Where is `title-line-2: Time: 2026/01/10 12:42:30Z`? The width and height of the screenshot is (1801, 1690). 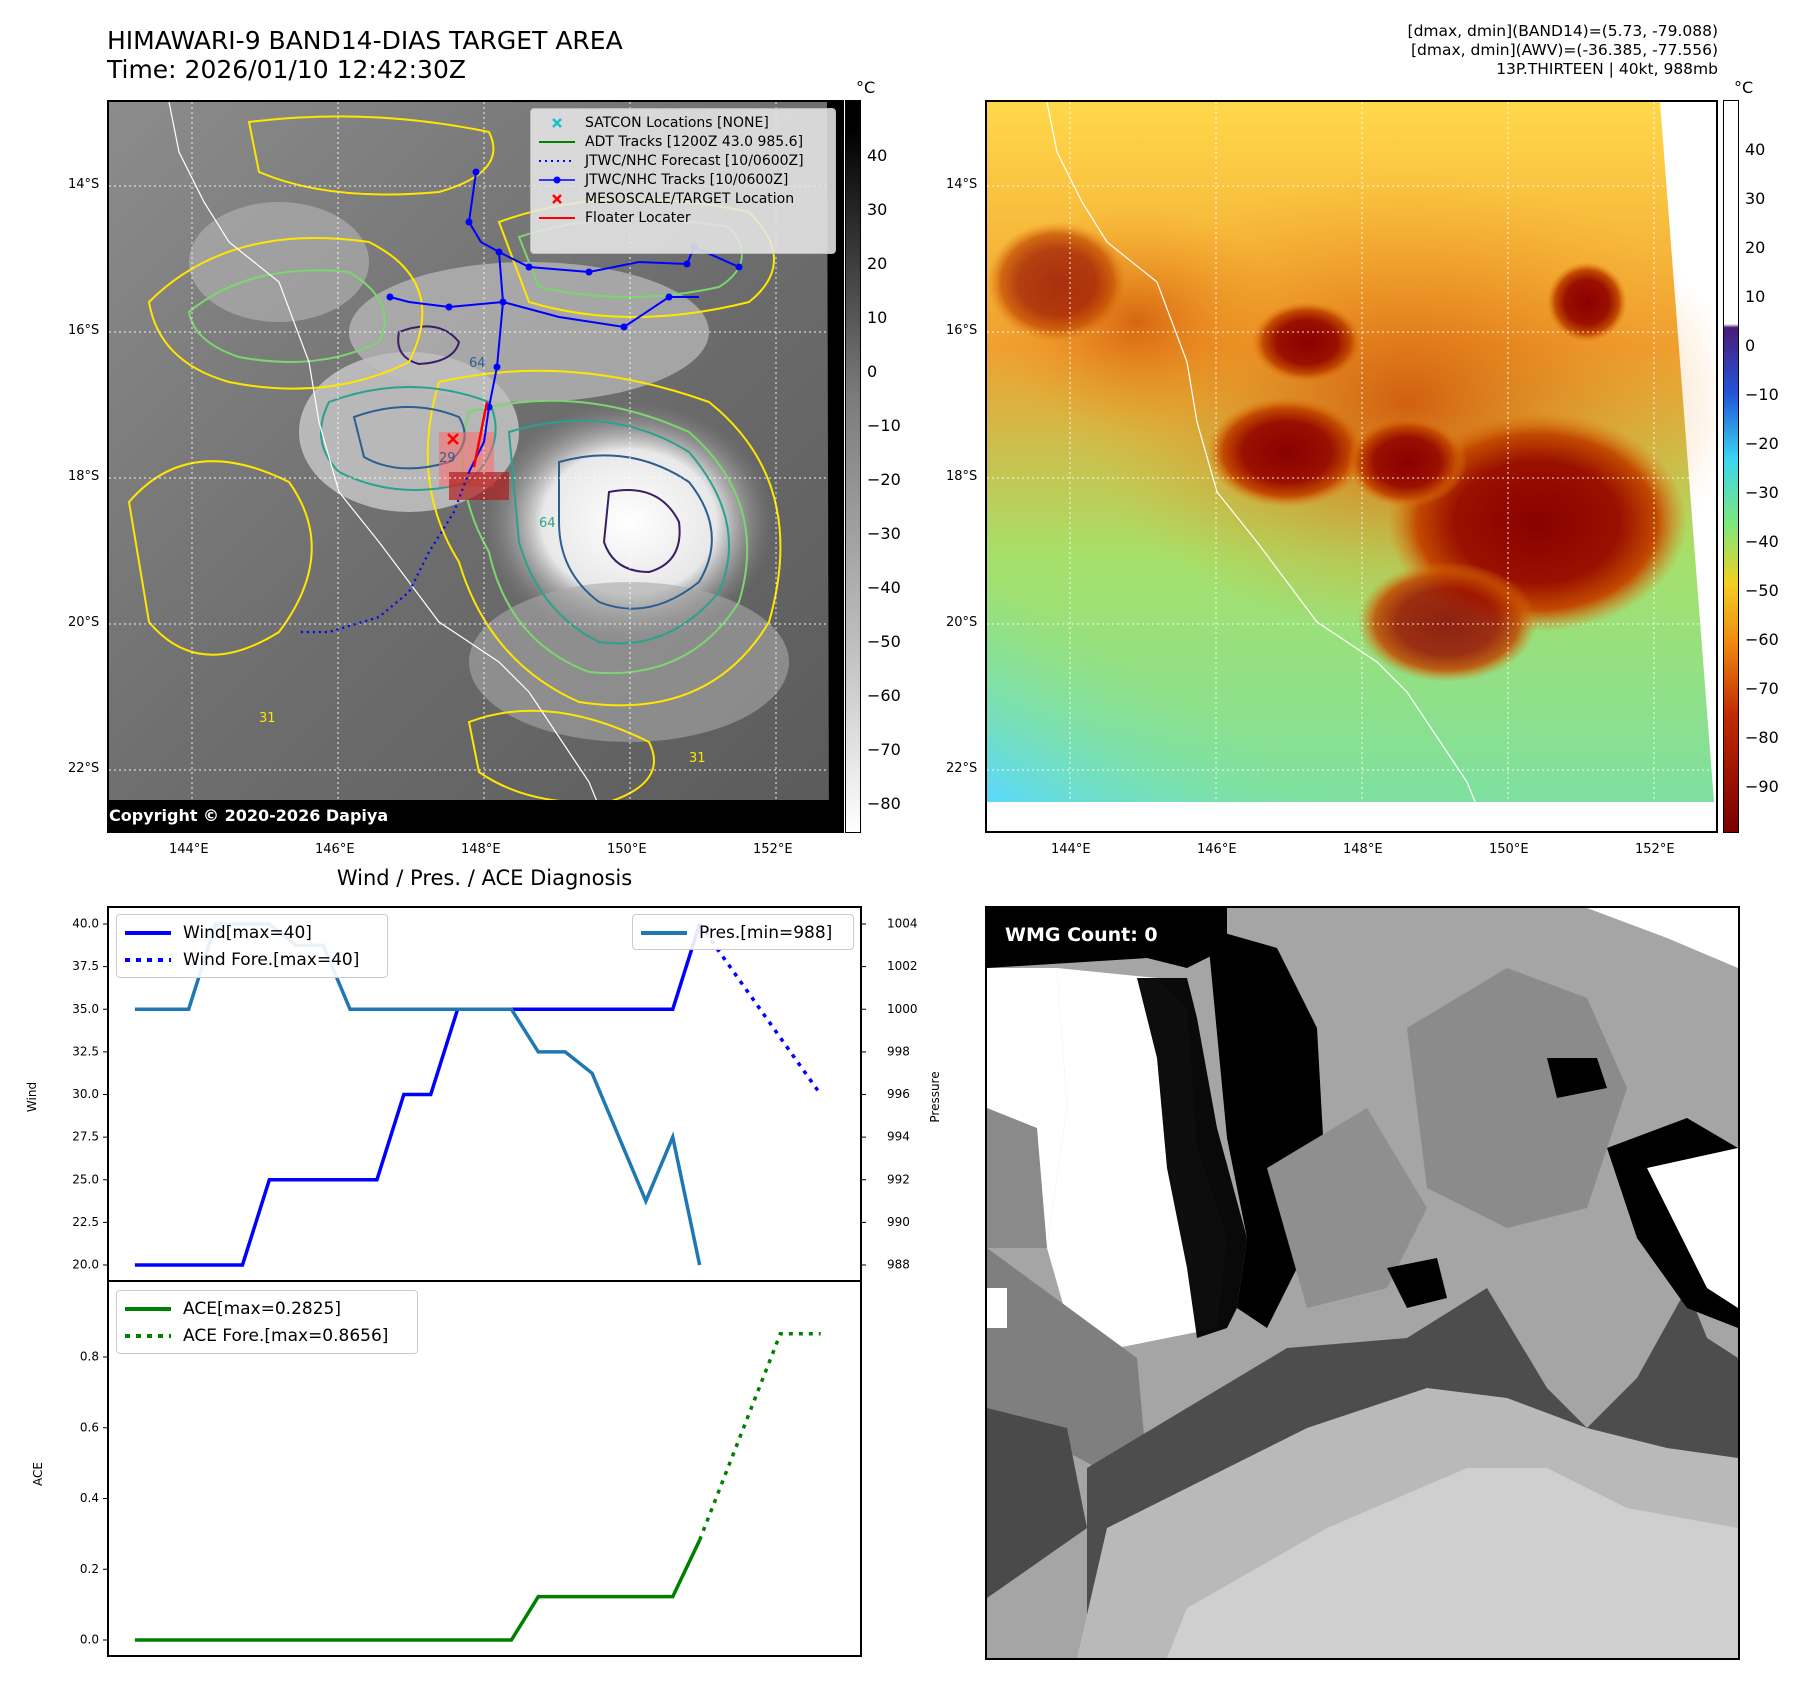
title-line-2: Time: 2026/01/10 12:42:30Z is located at coordinates (286, 69).